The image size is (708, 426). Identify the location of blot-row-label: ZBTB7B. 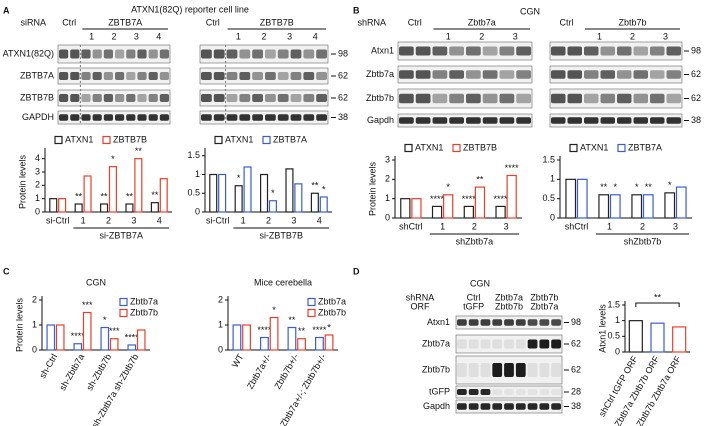
(37, 97).